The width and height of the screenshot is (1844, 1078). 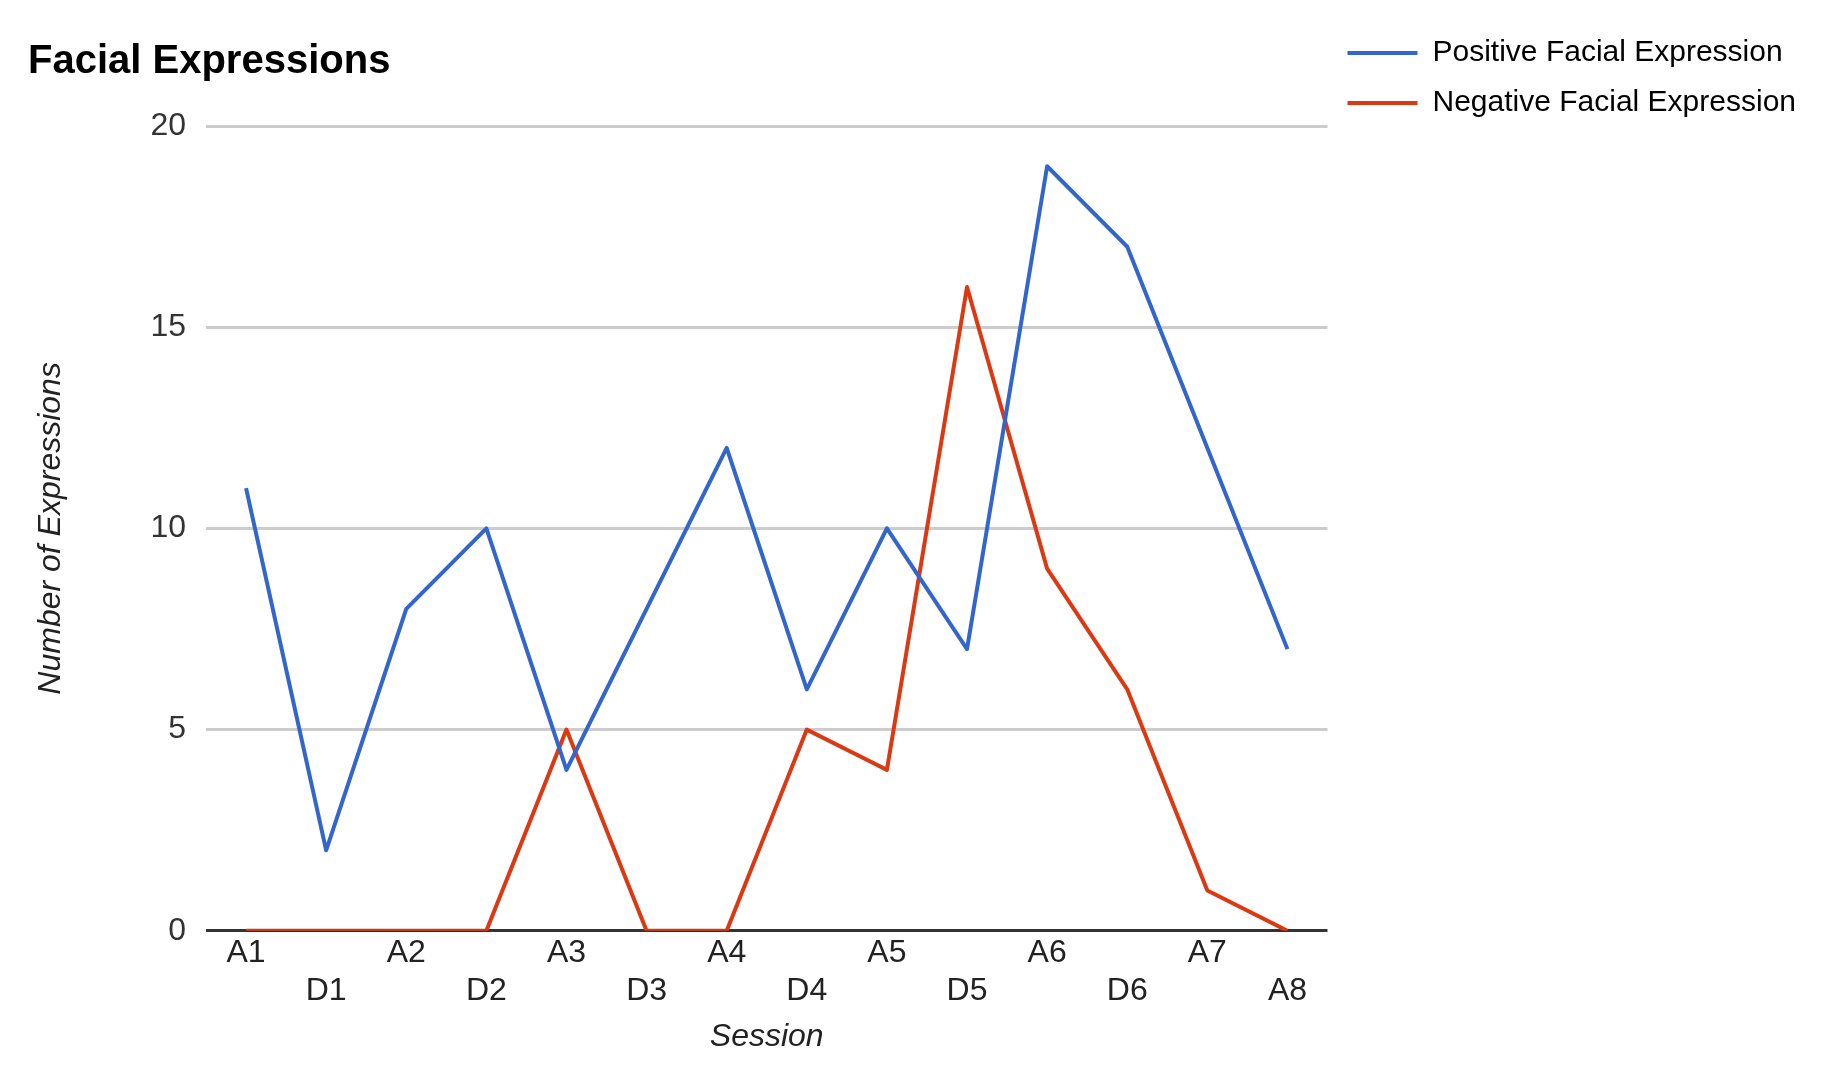 I want to click on x-tick-label: D1, so click(x=326, y=989).